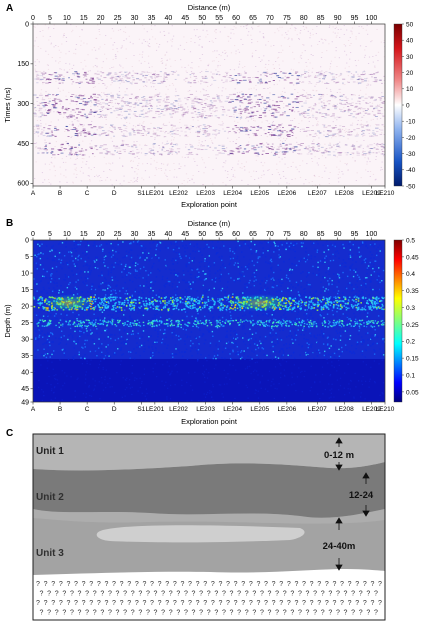 The image size is (432, 644). What do you see at coordinates (236, 234) in the screenshot?
I see `x-tick-label: 60` at bounding box center [236, 234].